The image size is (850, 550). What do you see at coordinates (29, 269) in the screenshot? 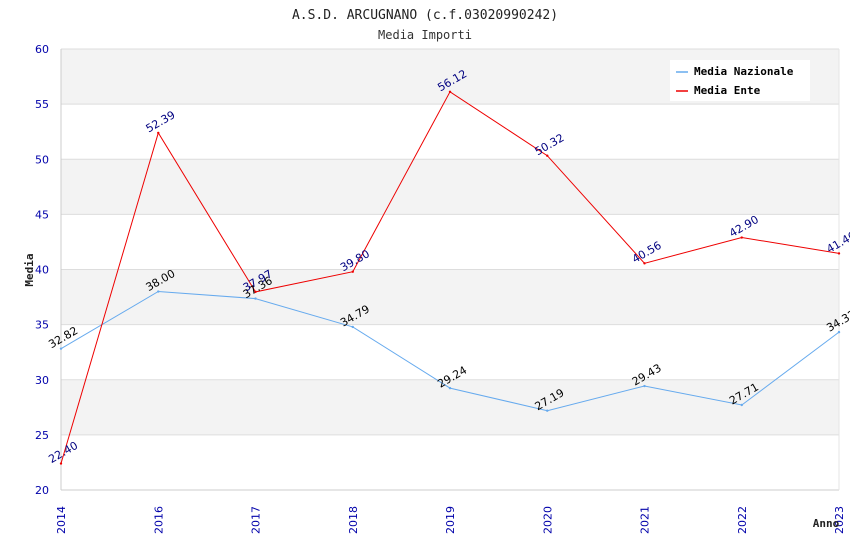
I see `y-axis-title: Media` at bounding box center [29, 269].